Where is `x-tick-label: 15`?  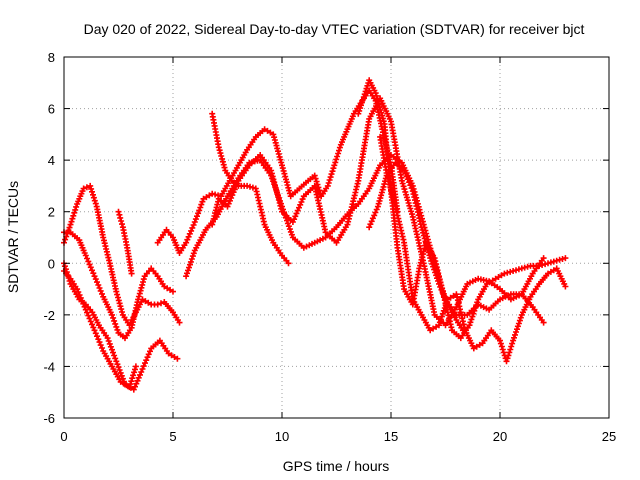 x-tick-label: 15 is located at coordinates (391, 436).